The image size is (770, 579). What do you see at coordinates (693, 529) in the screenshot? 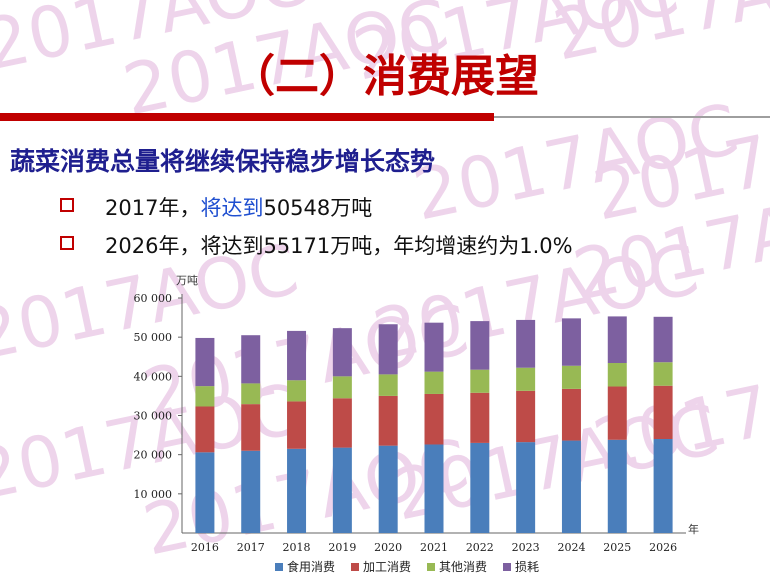
I see `x-axis-label: 年` at bounding box center [693, 529].